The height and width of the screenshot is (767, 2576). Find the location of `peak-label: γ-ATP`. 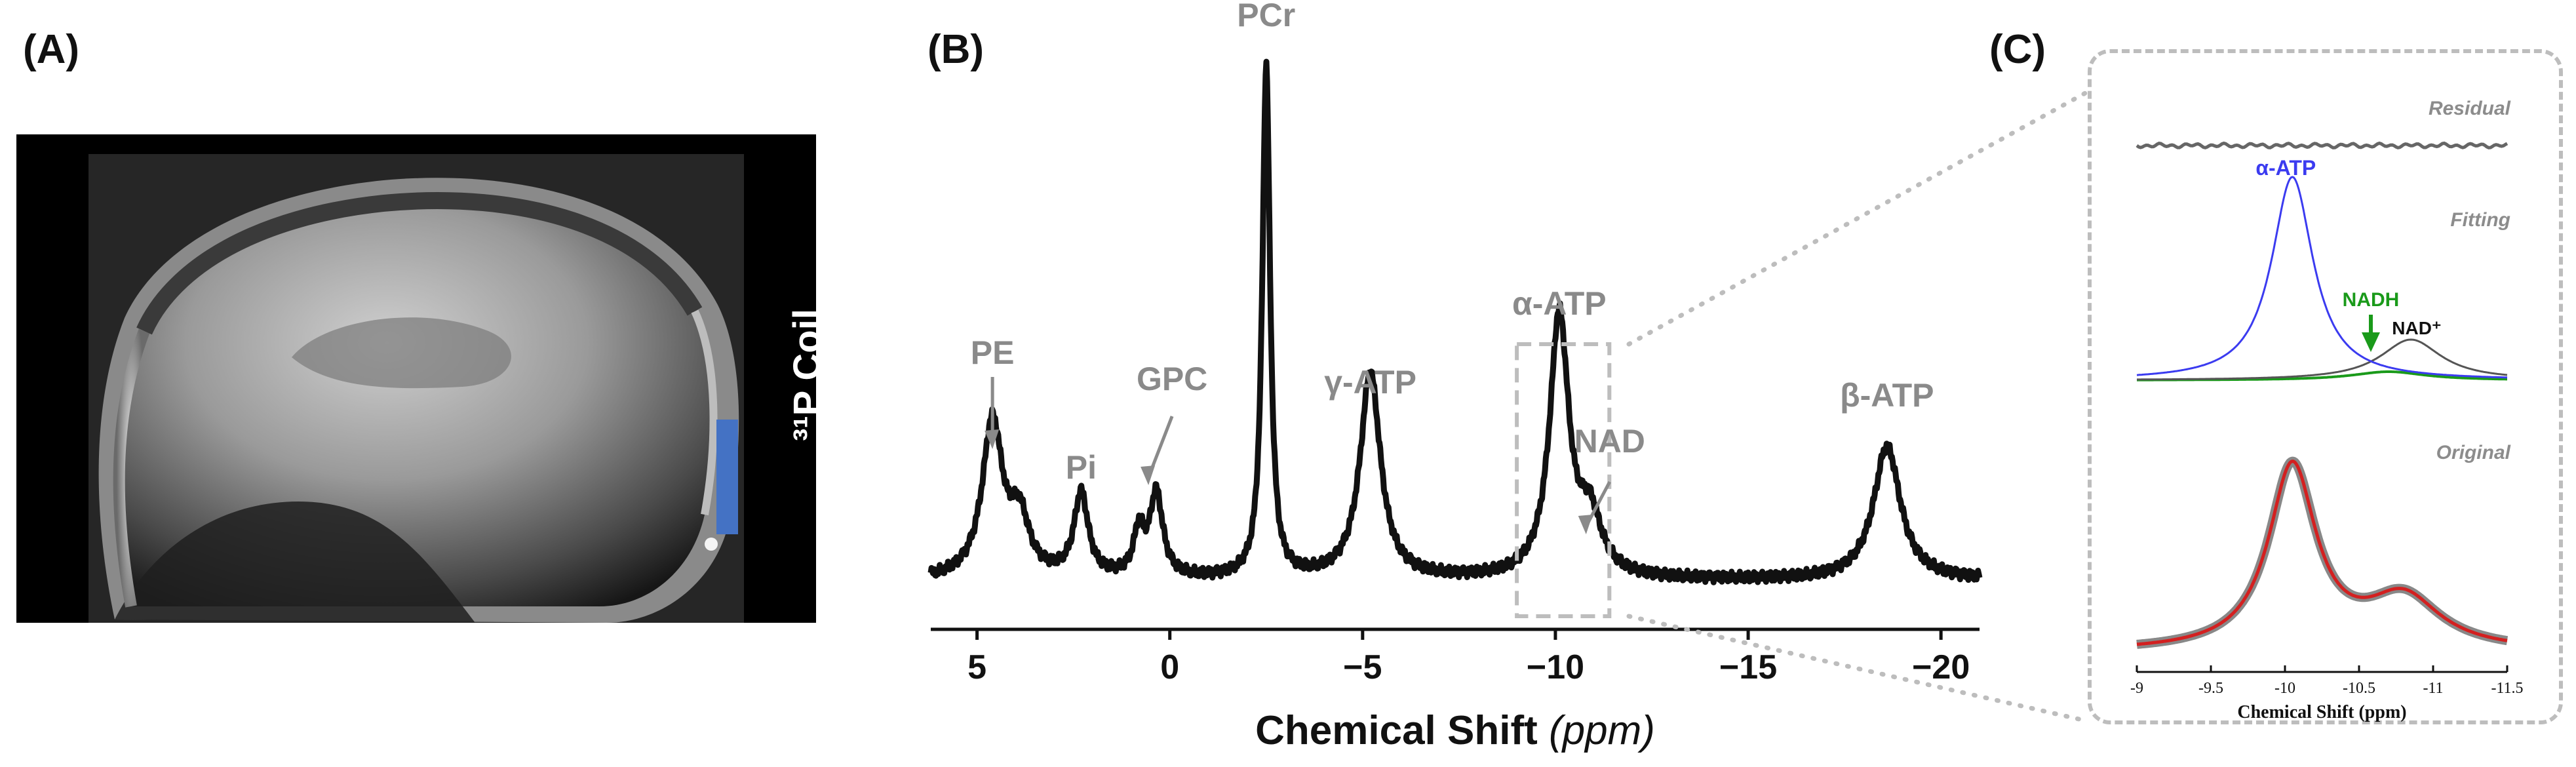

peak-label: γ-ATP is located at coordinates (1370, 382).